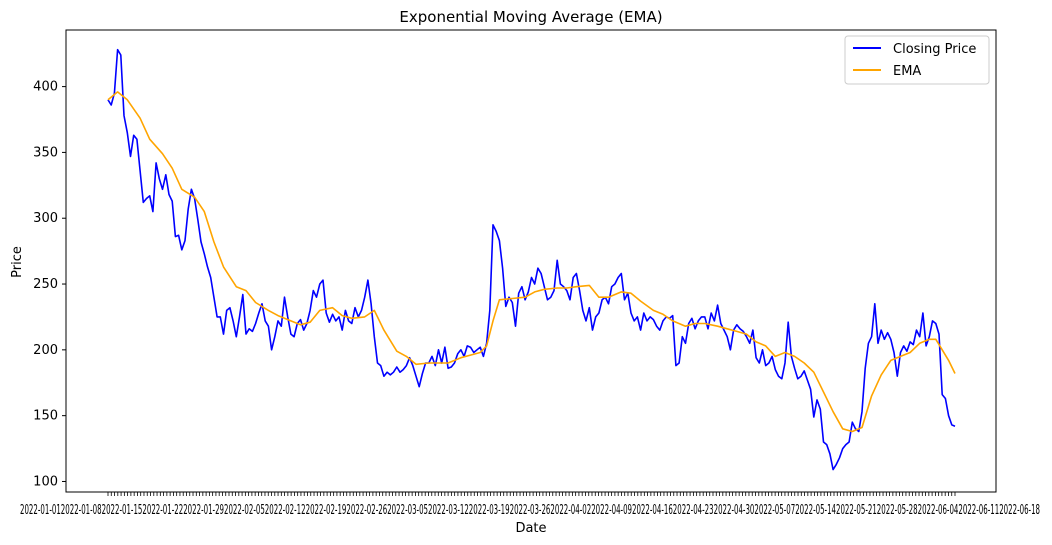 This screenshot has width=1052, height=545. Describe the element at coordinates (907, 71) in the screenshot. I see `legend-ema-label: EMA` at that location.